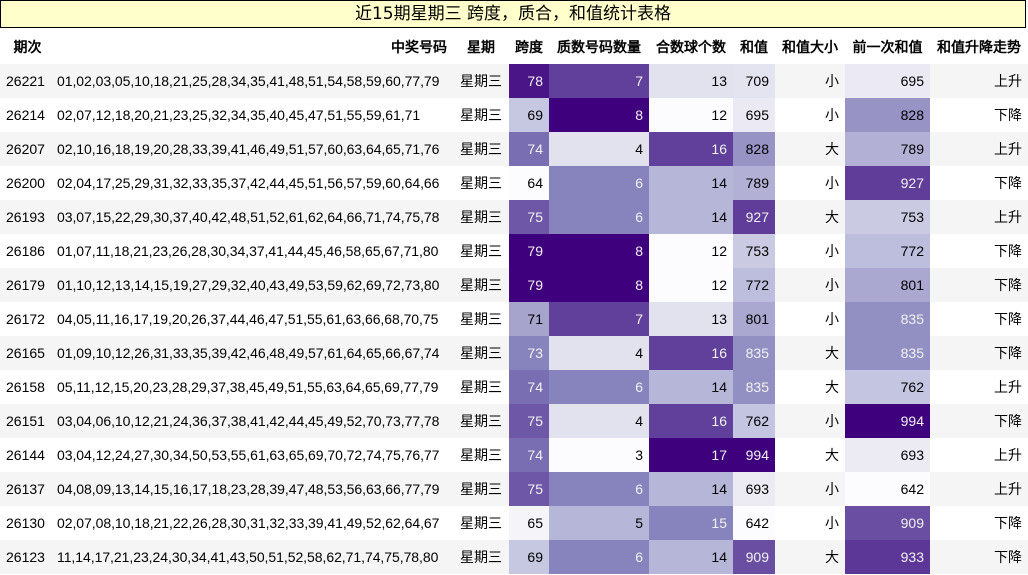  I want to click on cell-issue: 26186, so click(27, 251).